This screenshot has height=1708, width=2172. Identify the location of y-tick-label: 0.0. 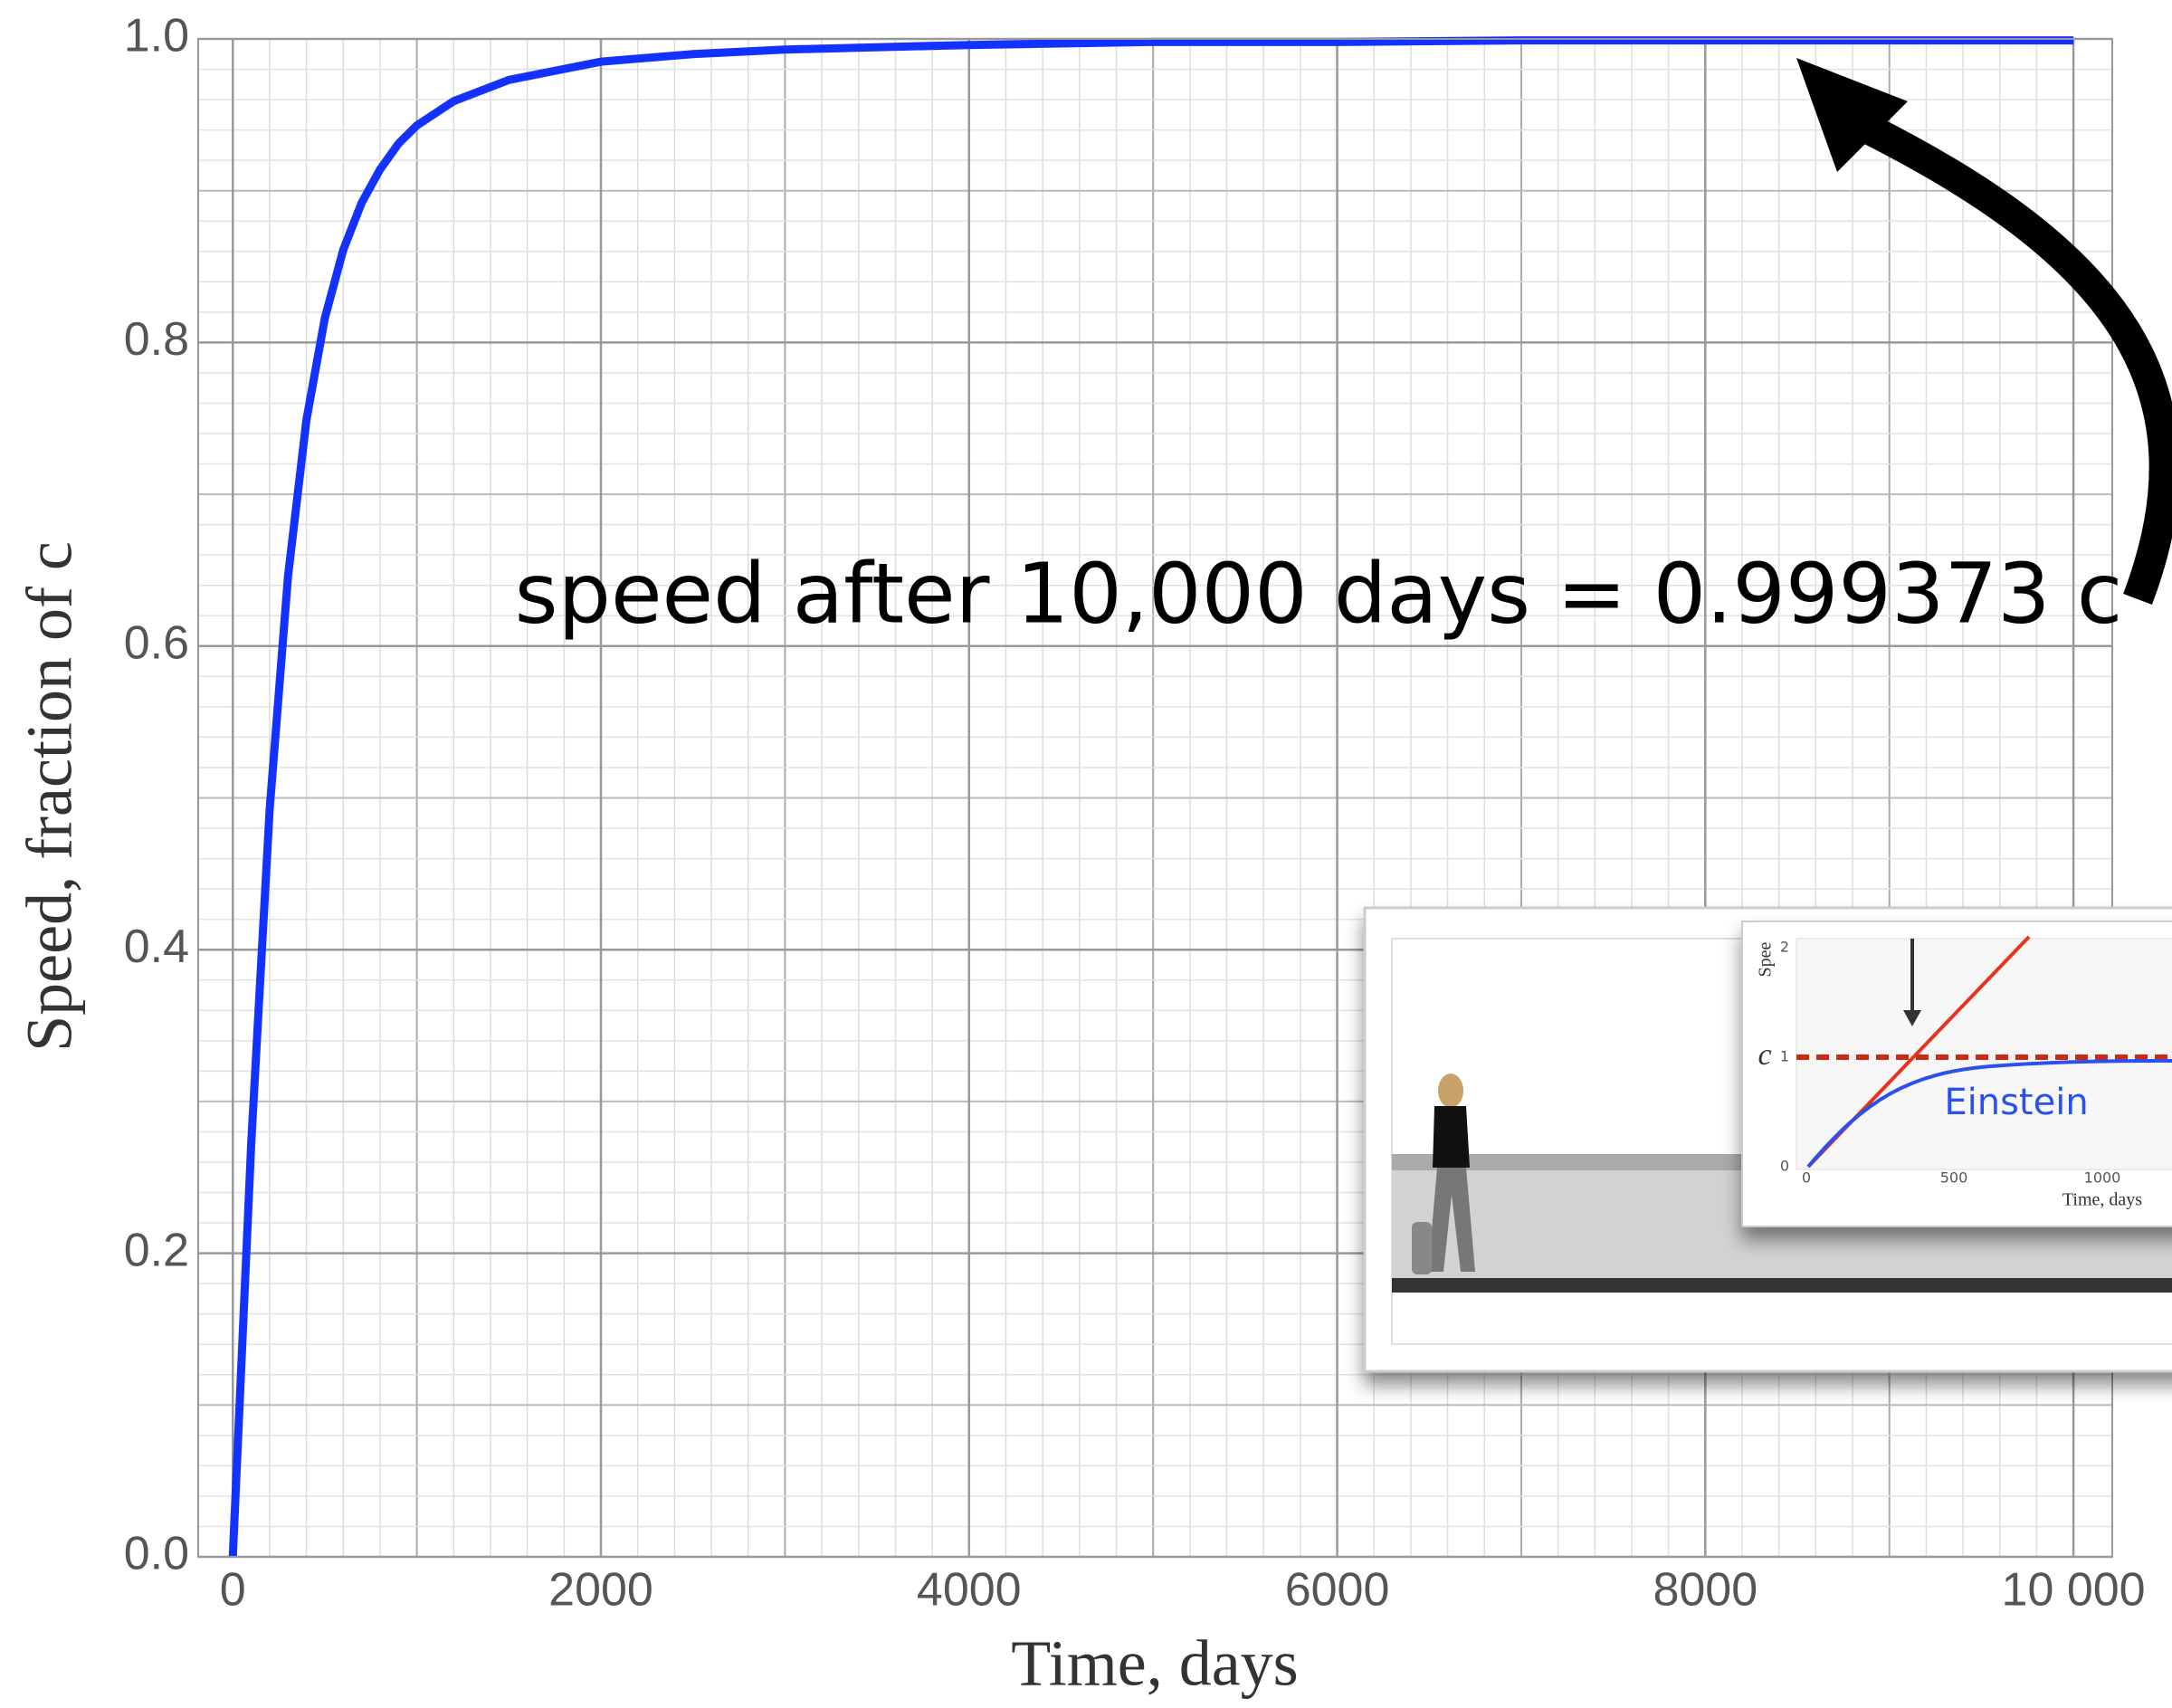
(157, 1554).